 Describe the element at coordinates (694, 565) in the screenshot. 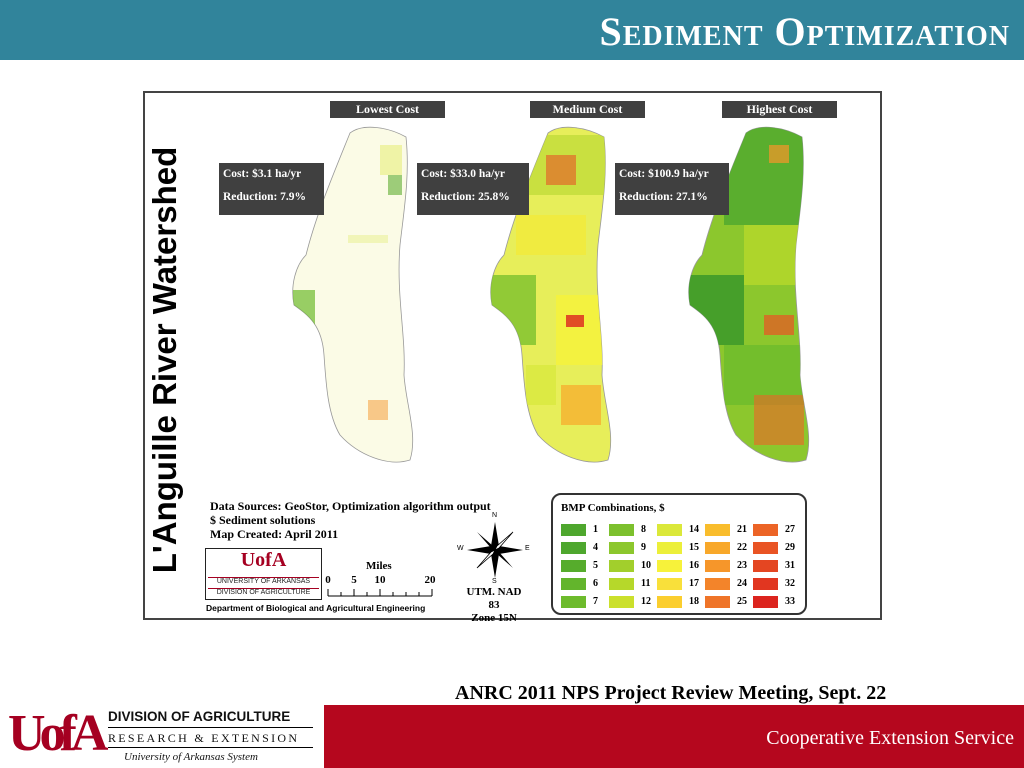

I see `legend-label: 16` at that location.